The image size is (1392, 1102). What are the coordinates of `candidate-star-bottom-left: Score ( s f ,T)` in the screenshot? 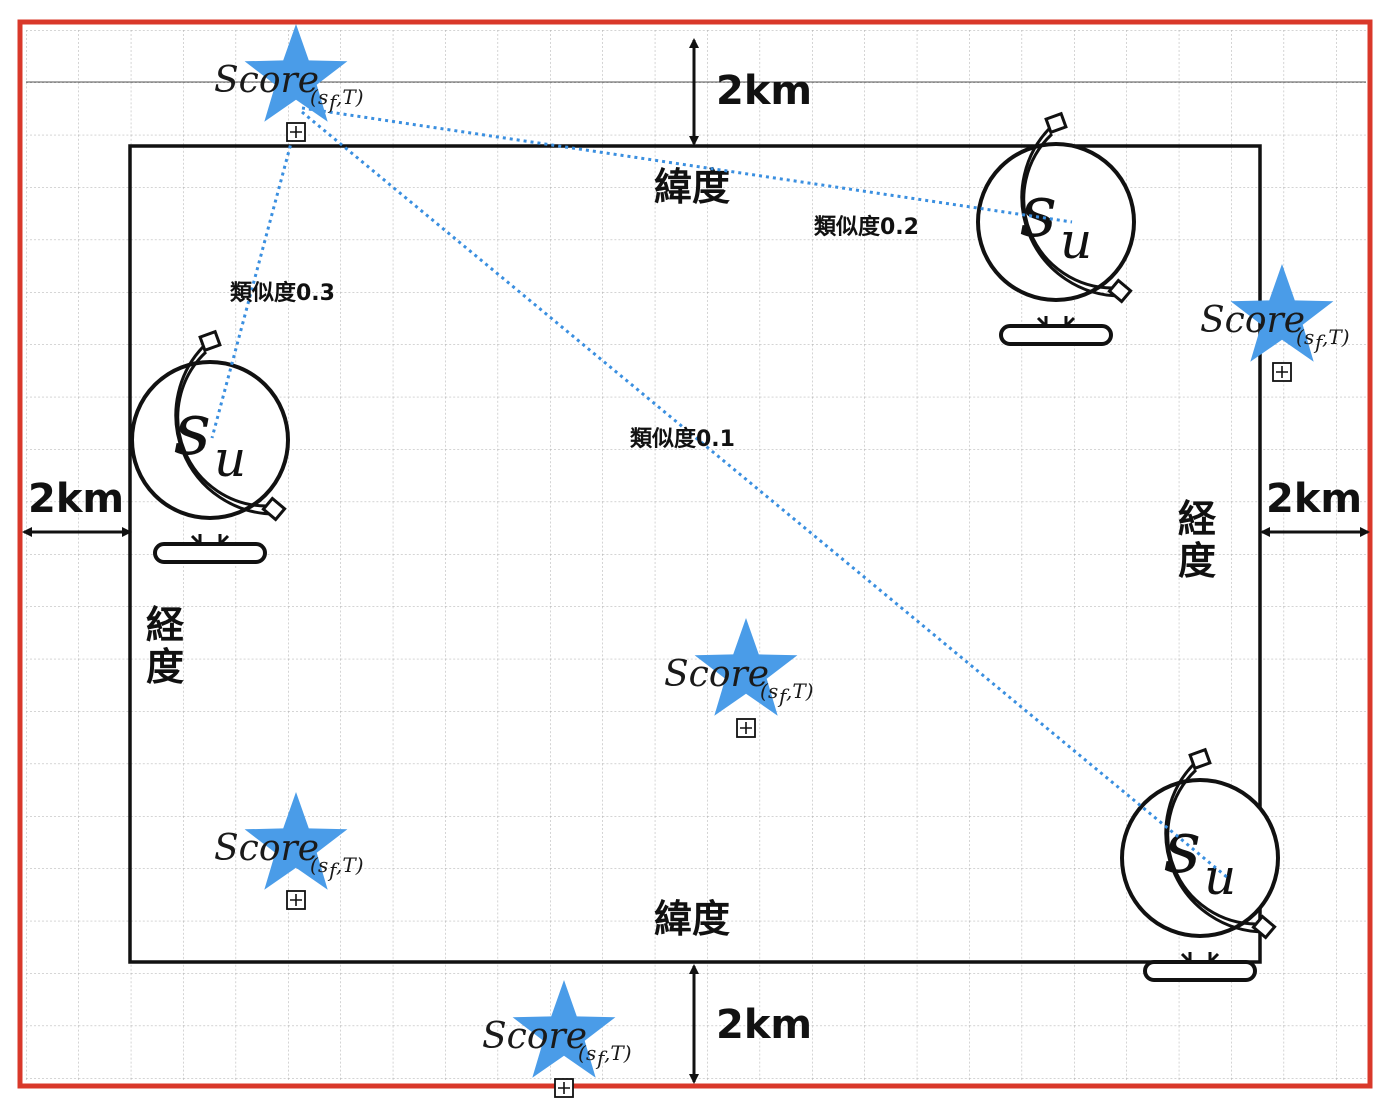 It's located at (289, 851).